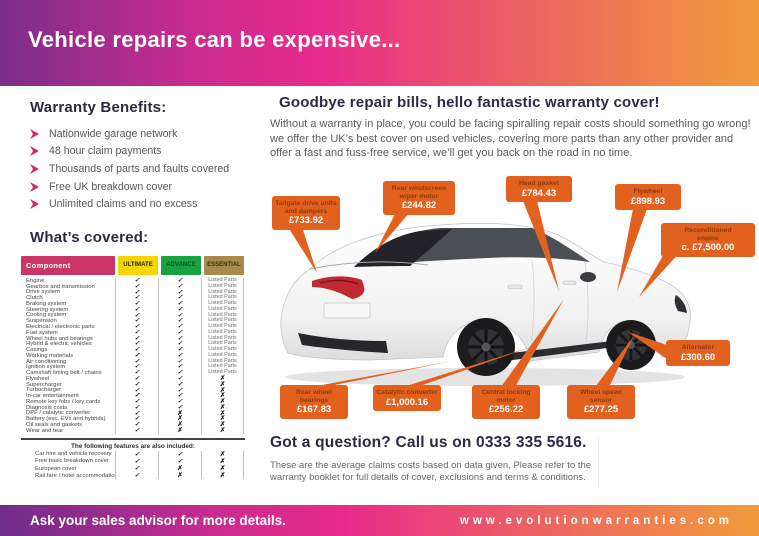  Describe the element at coordinates (133, 476) in the screenshot. I see `table-row: Rail fare / hotel accommodation ✓ ✗ ✗` at that location.